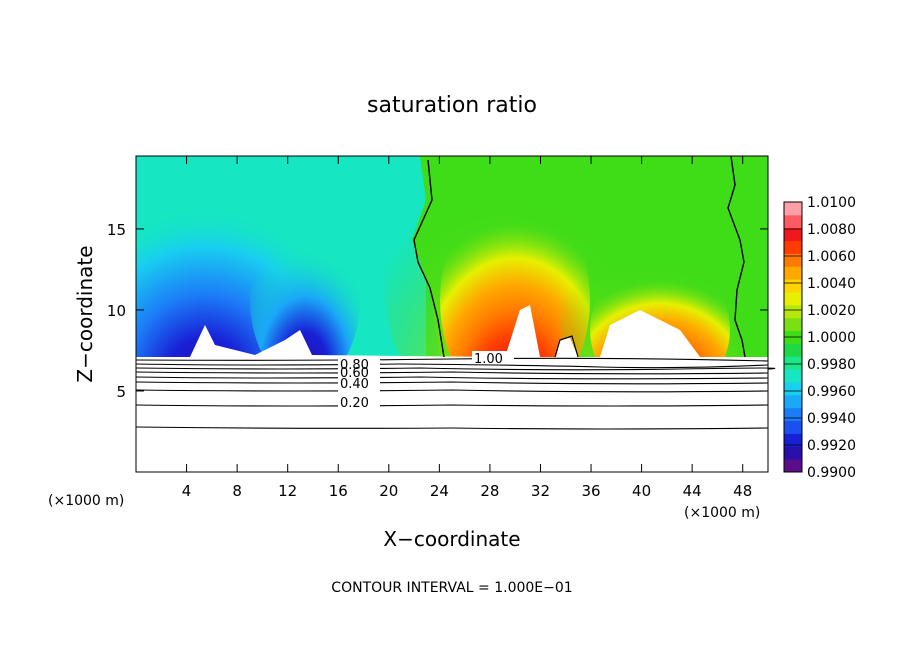 The image size is (904, 654). Describe the element at coordinates (831, 257) in the screenshot. I see `colorbar-label: 1.0060` at that location.